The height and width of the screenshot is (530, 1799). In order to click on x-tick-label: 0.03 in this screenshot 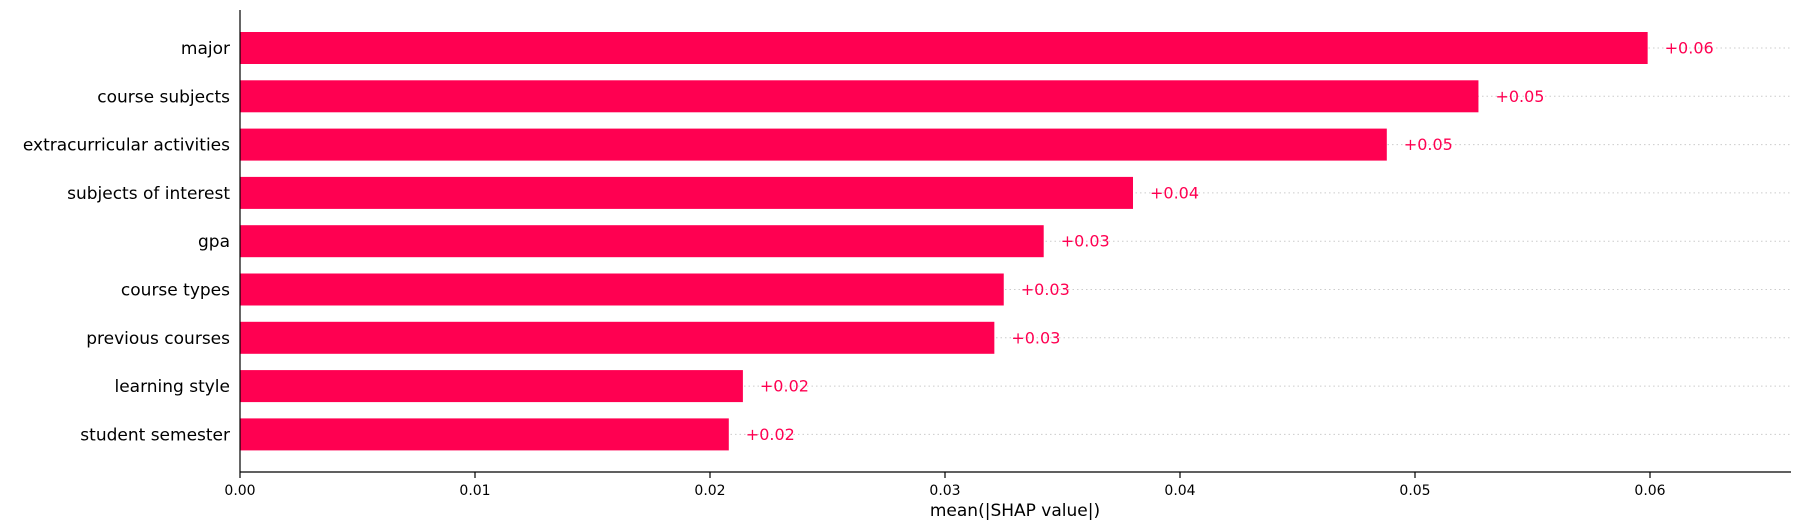, I will do `click(944, 491)`.